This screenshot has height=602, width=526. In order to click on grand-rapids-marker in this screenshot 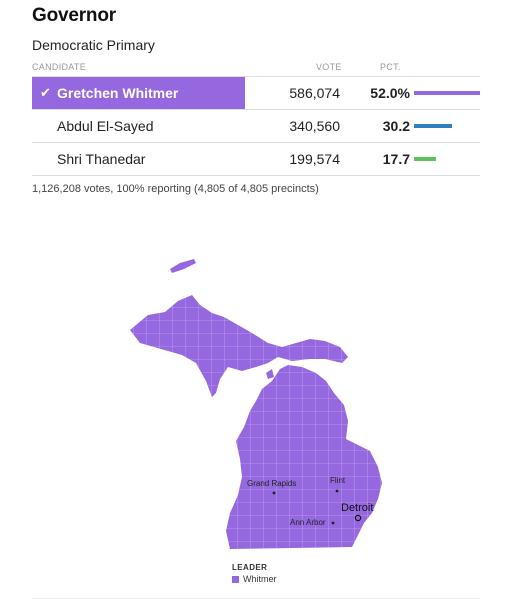, I will do `click(274, 493)`.